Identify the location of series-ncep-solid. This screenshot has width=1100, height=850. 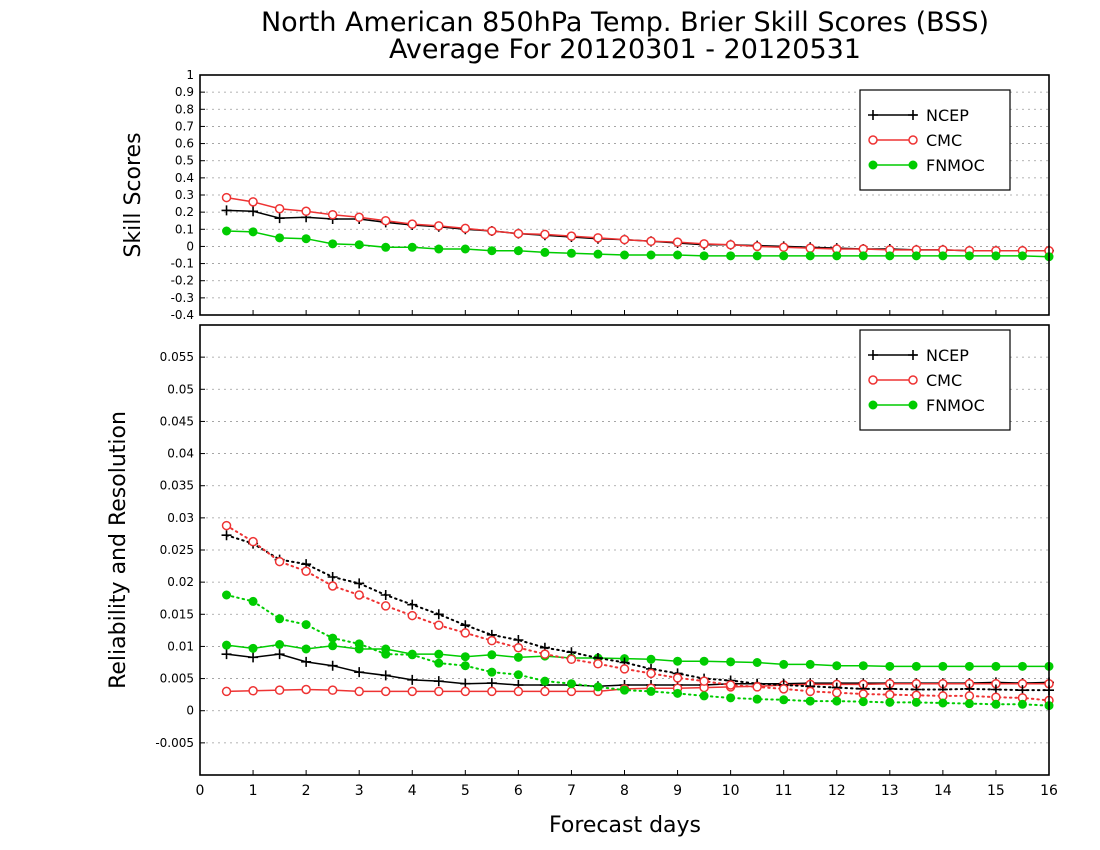
(637, 230).